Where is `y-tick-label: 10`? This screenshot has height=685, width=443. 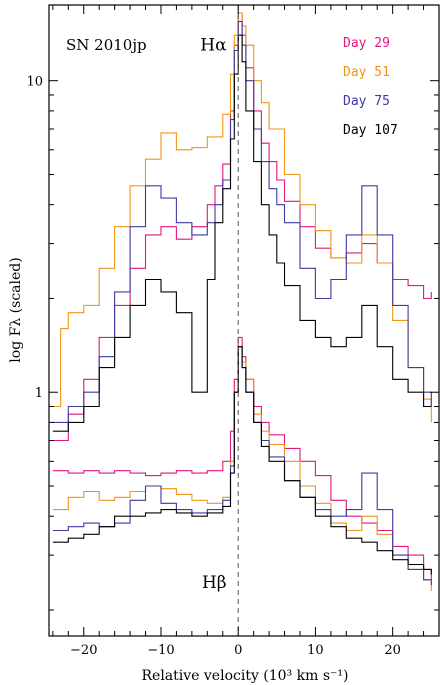
y-tick-label: 10 is located at coordinates (34, 82).